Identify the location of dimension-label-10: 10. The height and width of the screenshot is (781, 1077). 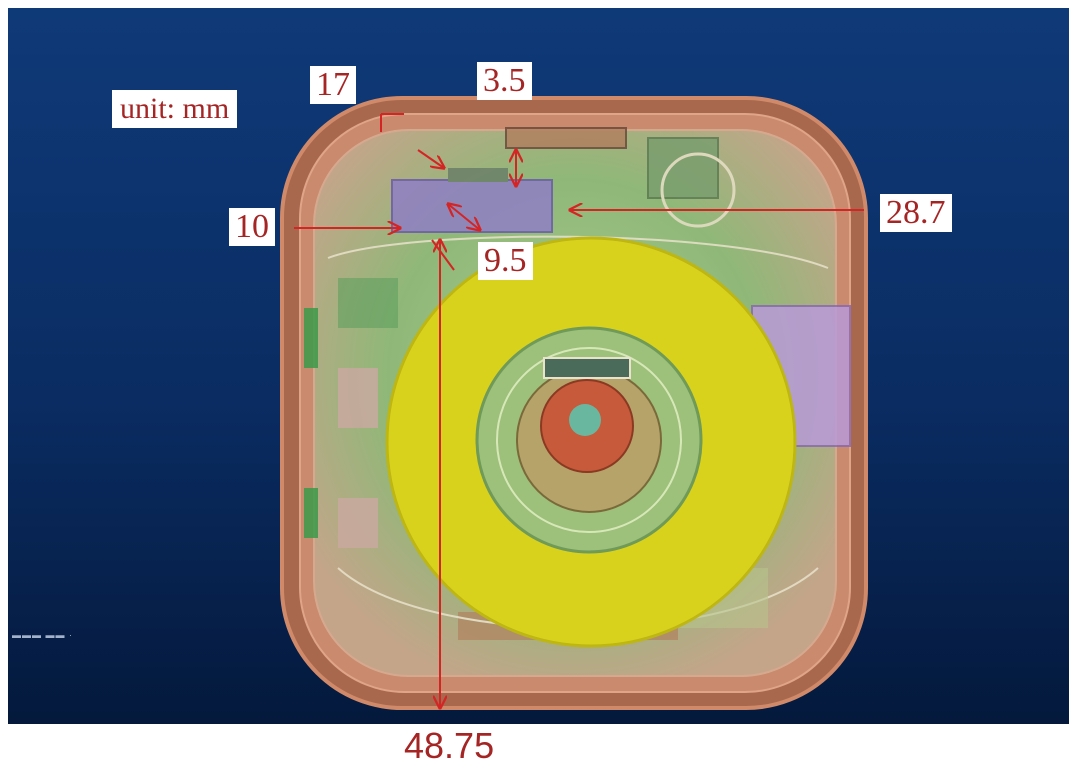
(252, 227).